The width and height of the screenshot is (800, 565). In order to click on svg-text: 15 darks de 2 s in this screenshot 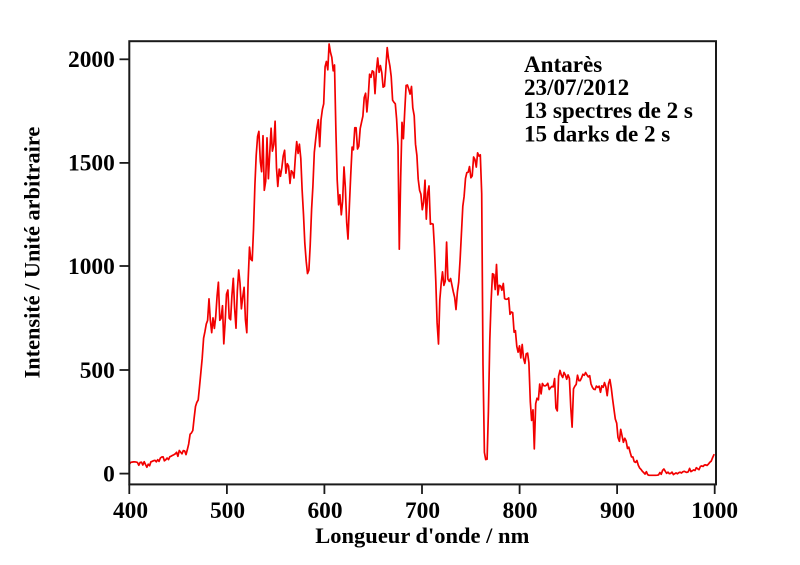, I will do `click(597, 133)`.